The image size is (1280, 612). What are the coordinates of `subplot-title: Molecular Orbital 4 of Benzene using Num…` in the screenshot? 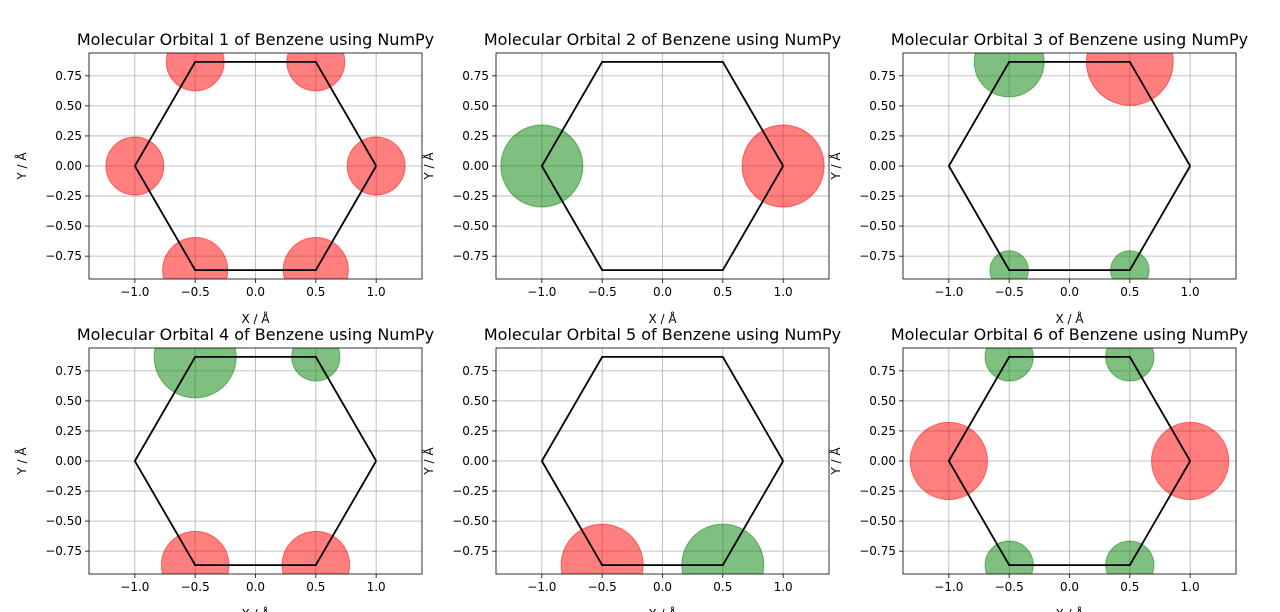 It's located at (255, 334).